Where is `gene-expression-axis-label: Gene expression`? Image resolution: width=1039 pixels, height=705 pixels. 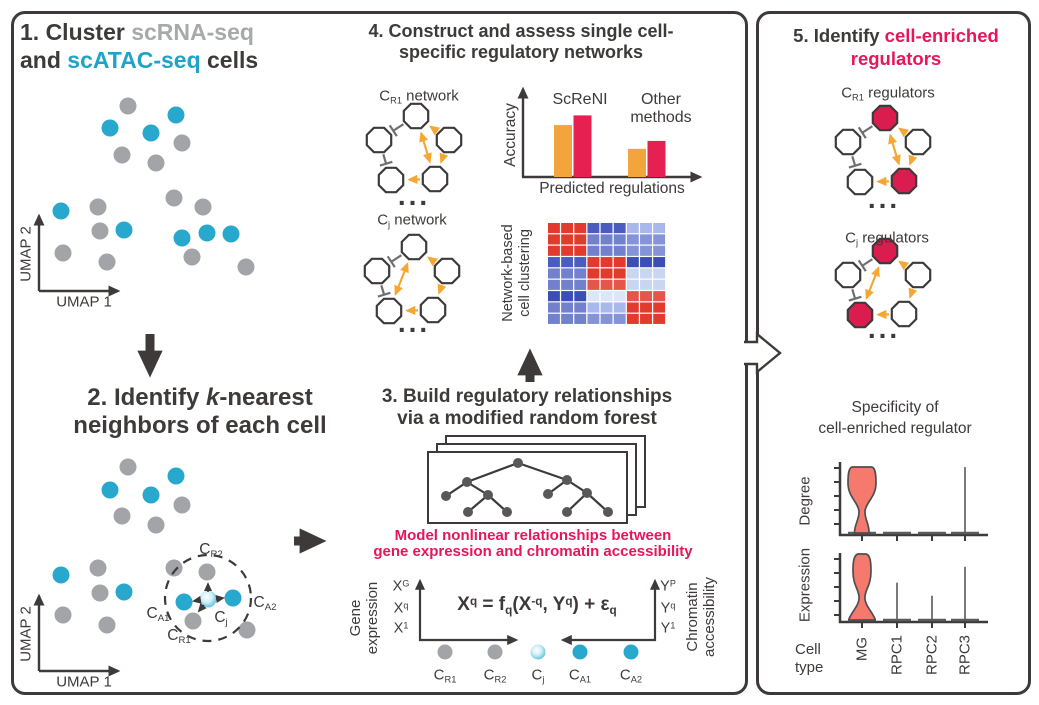
gene-expression-axis-label: Gene expression is located at coordinates (364, 618).